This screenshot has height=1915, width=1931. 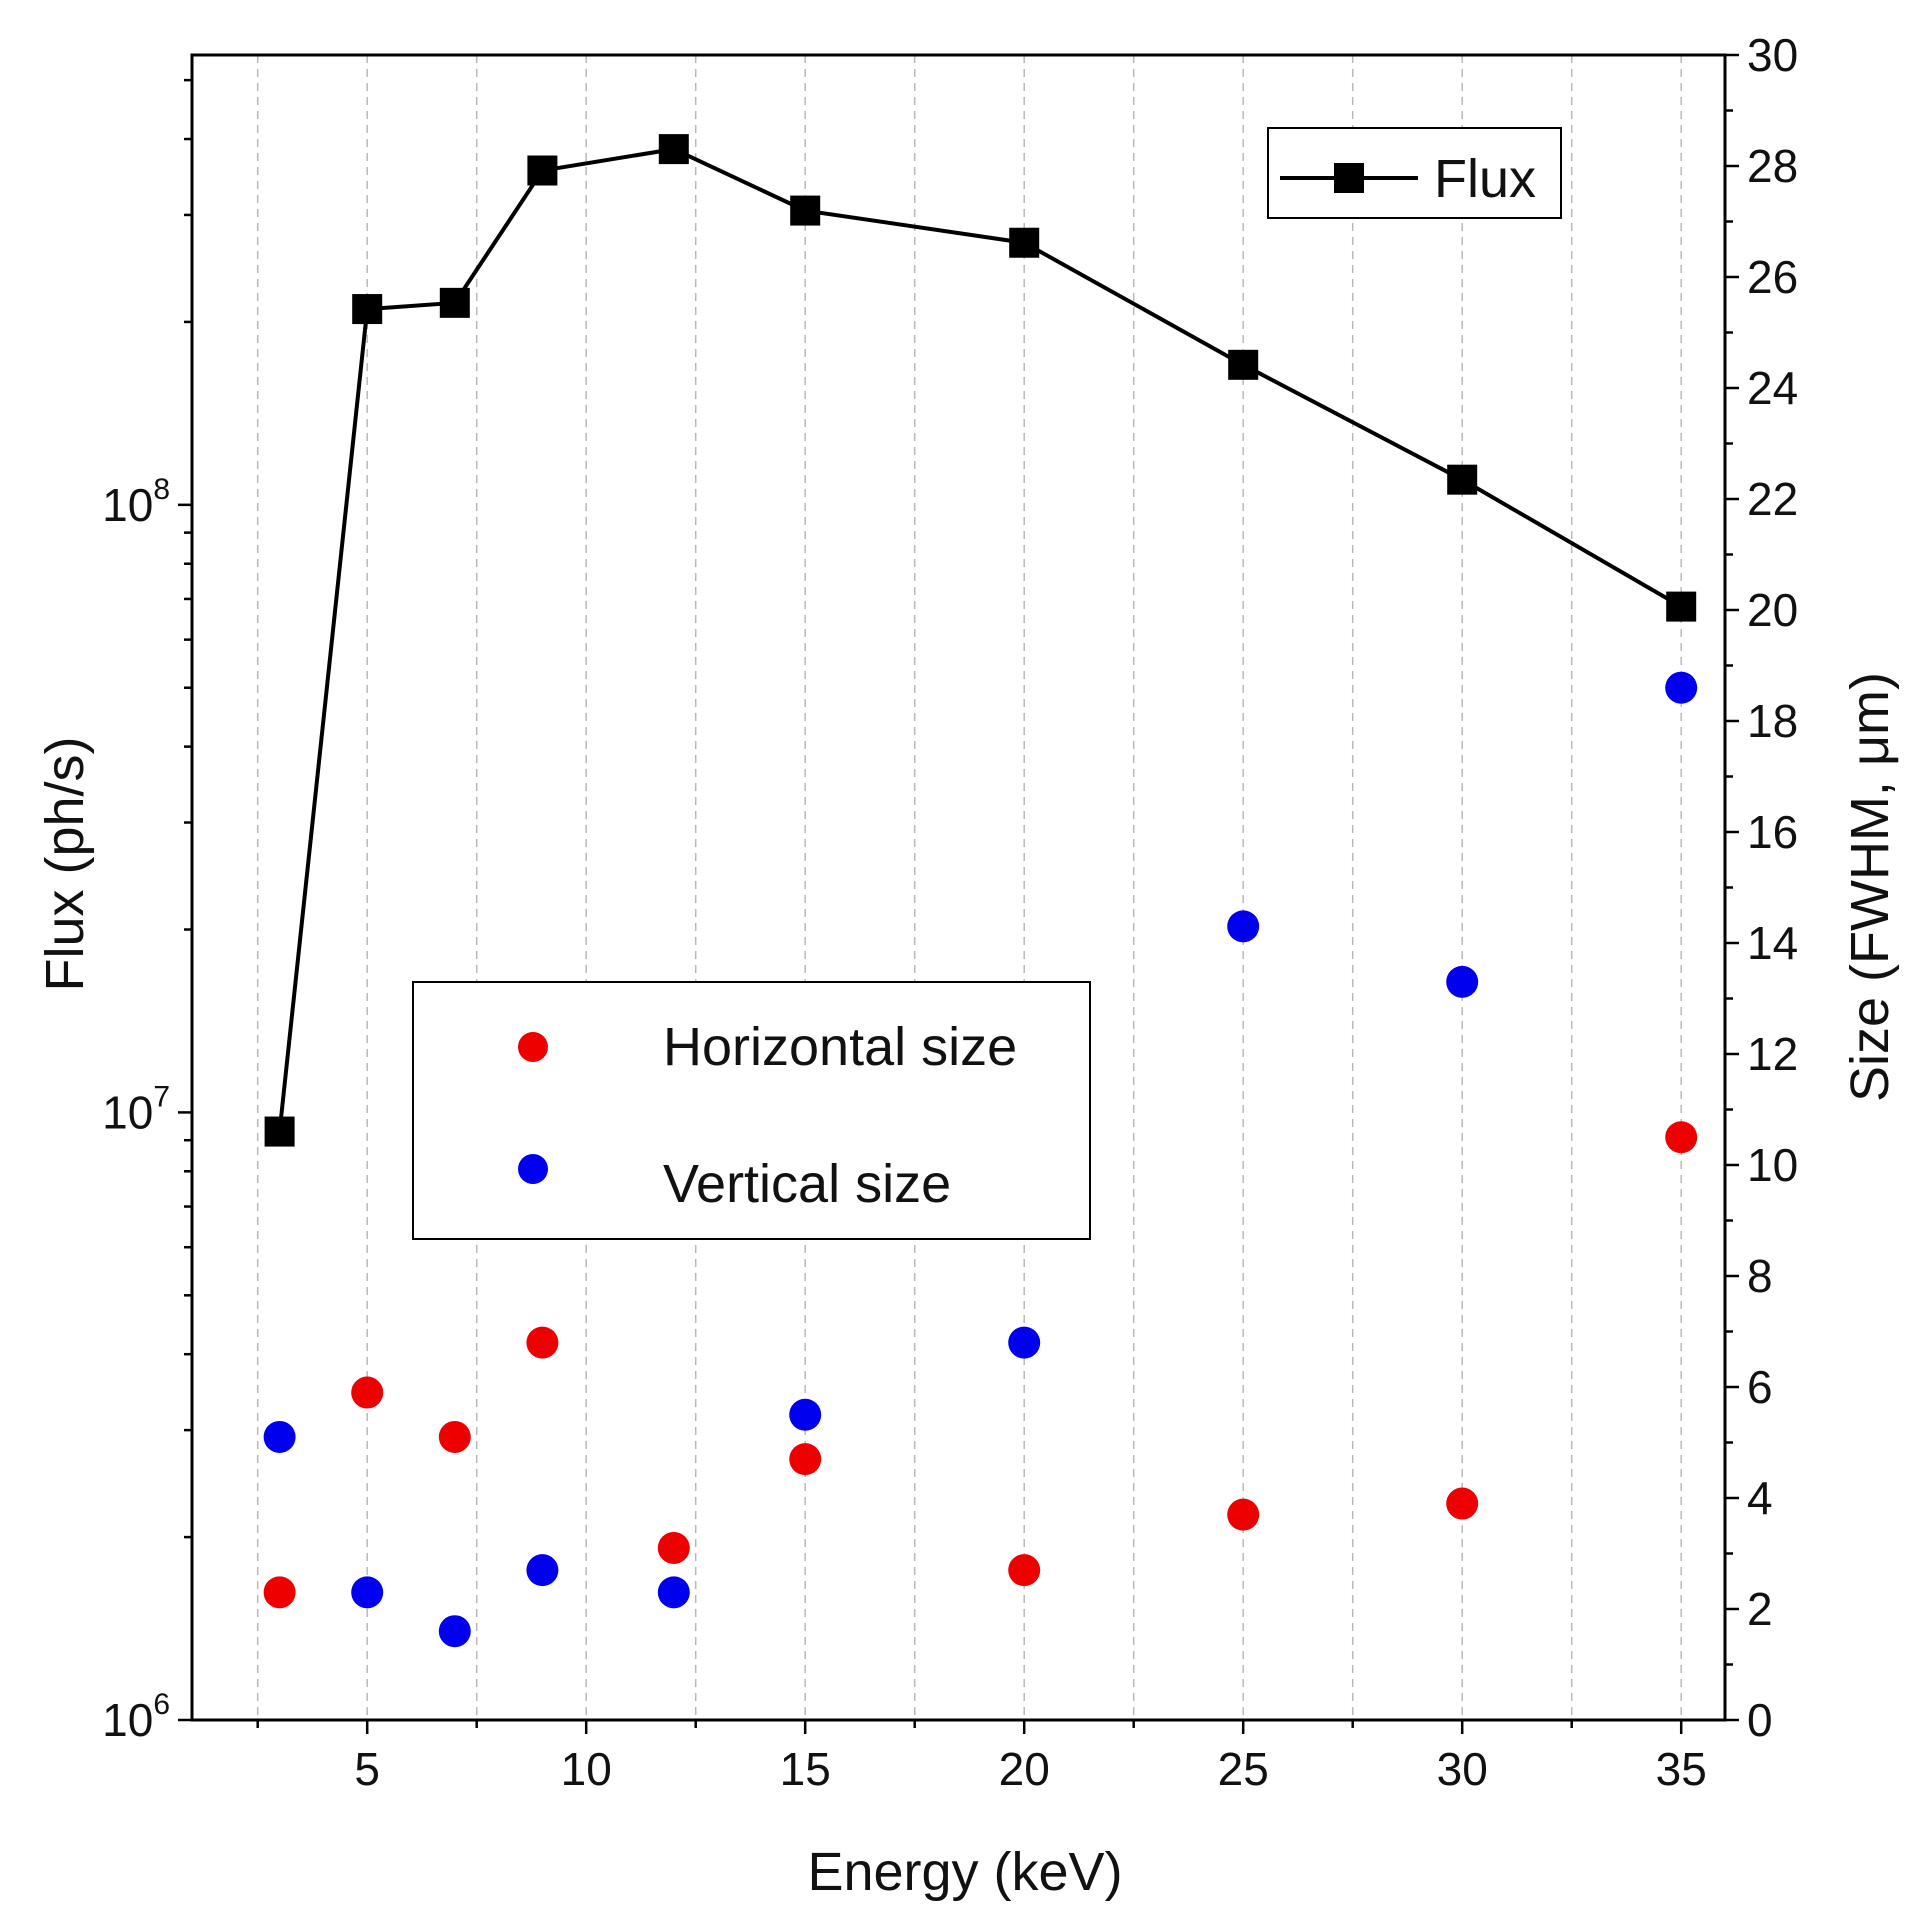 What do you see at coordinates (1772, 277) in the screenshot?
I see `right-tick-label: 26` at bounding box center [1772, 277].